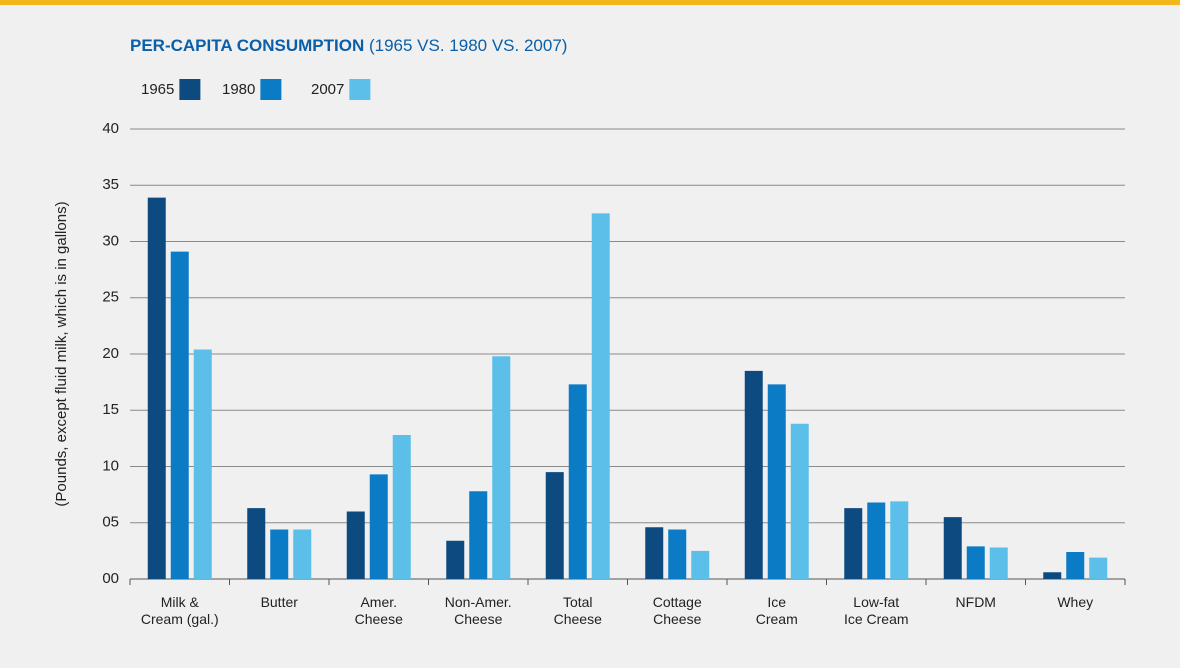 The height and width of the screenshot is (668, 1180). What do you see at coordinates (110, 184) in the screenshot?
I see `y-tick-label: 35` at bounding box center [110, 184].